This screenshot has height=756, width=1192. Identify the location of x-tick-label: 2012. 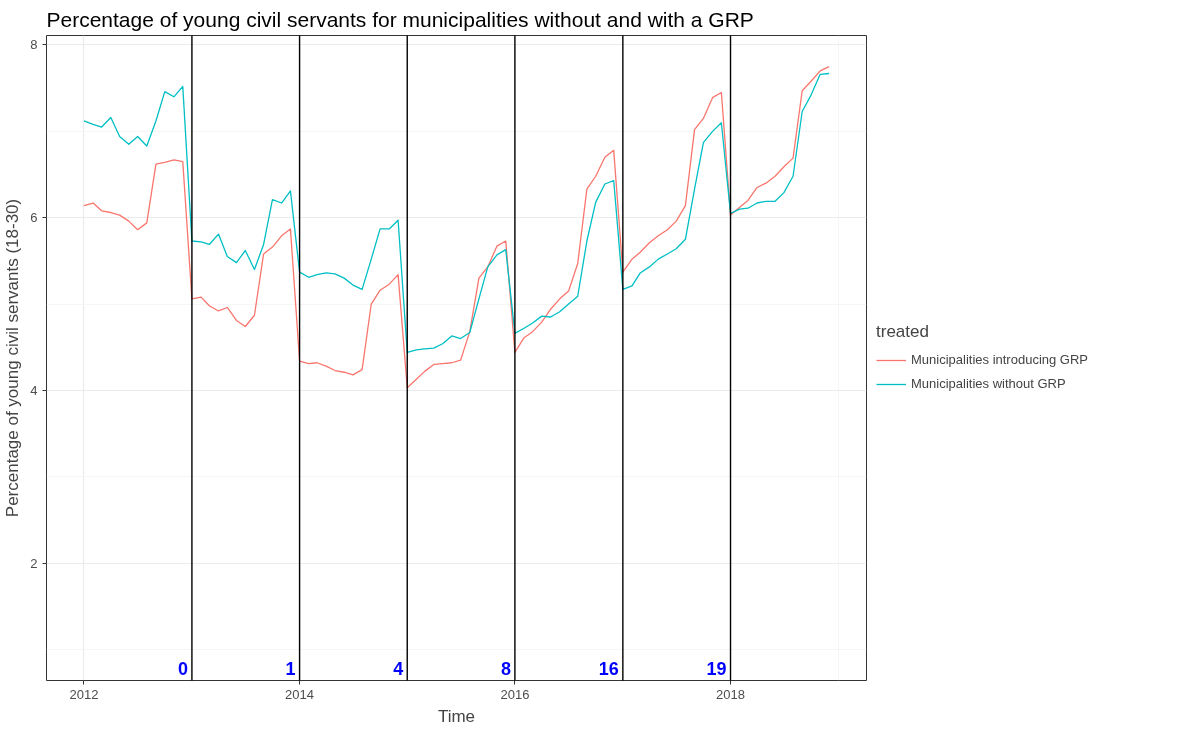
(84, 694).